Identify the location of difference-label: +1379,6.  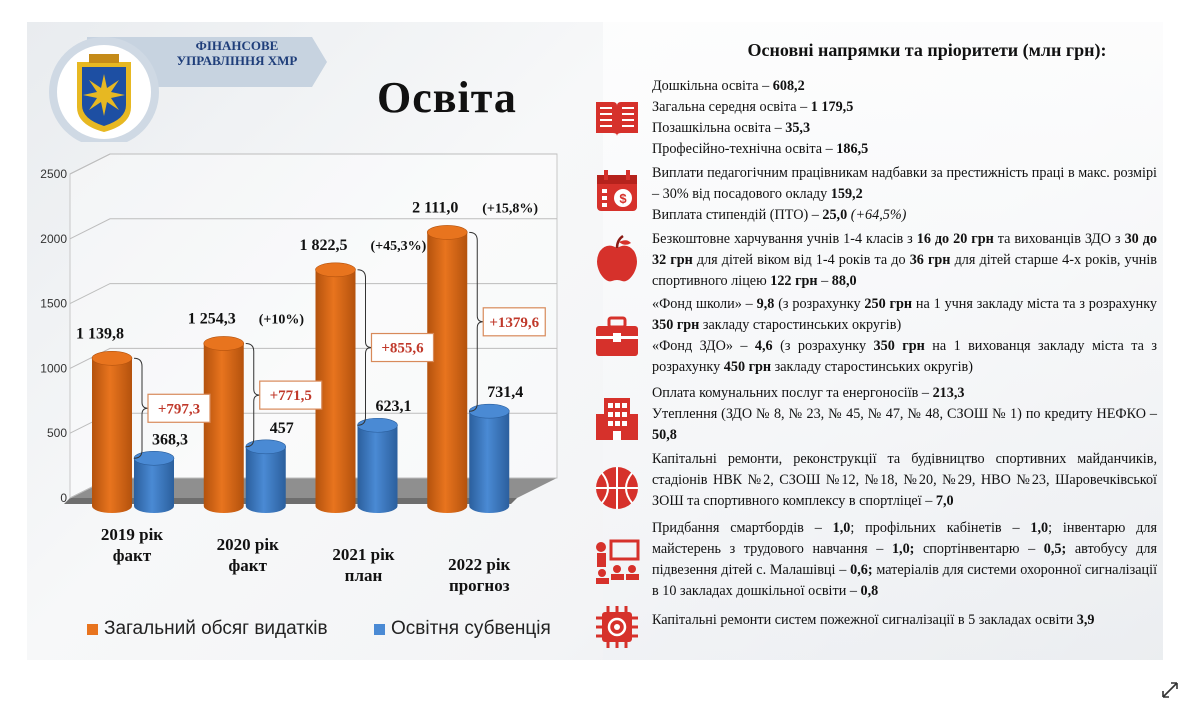
(514, 323).